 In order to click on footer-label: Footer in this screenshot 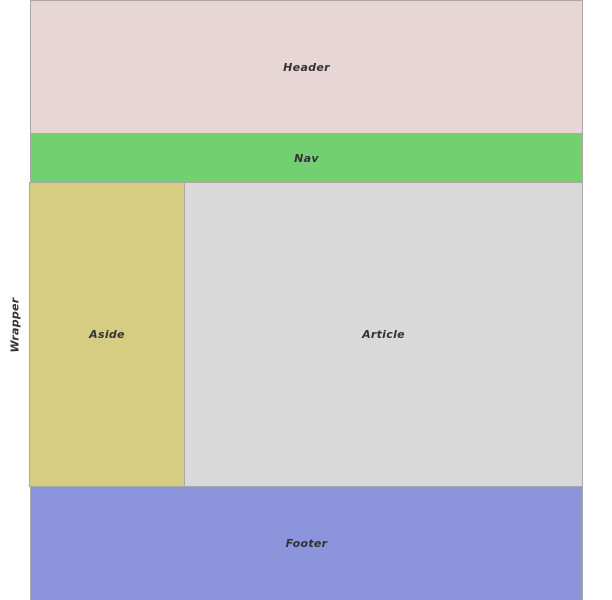, I will do `click(306, 543)`.